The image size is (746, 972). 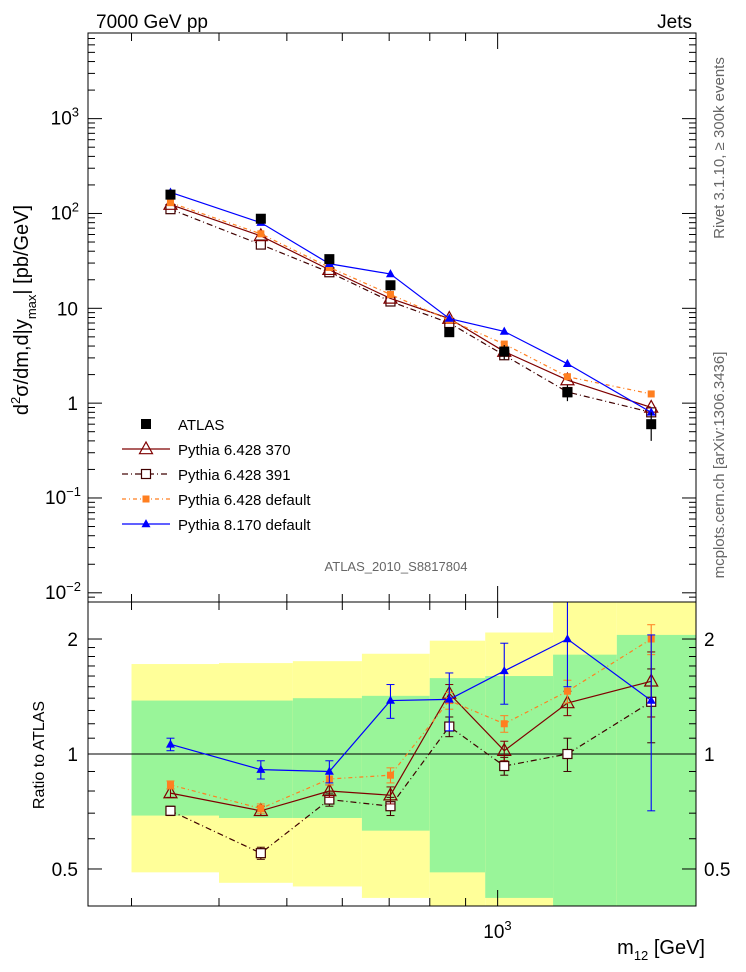 What do you see at coordinates (709, 755) in the screenshot?
I see `ratio-tick-label-right: 1` at bounding box center [709, 755].